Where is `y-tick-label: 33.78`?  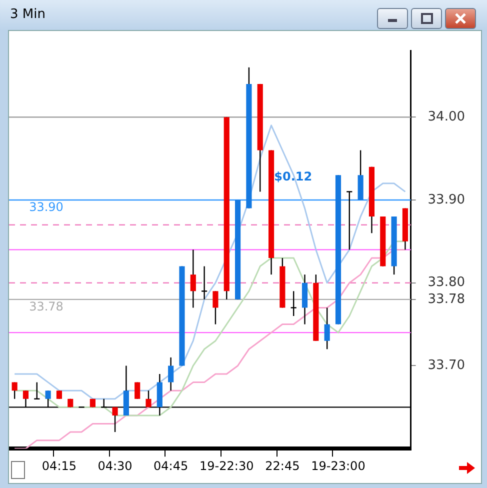
y-tick-label: 33.78 is located at coordinates (446, 299).